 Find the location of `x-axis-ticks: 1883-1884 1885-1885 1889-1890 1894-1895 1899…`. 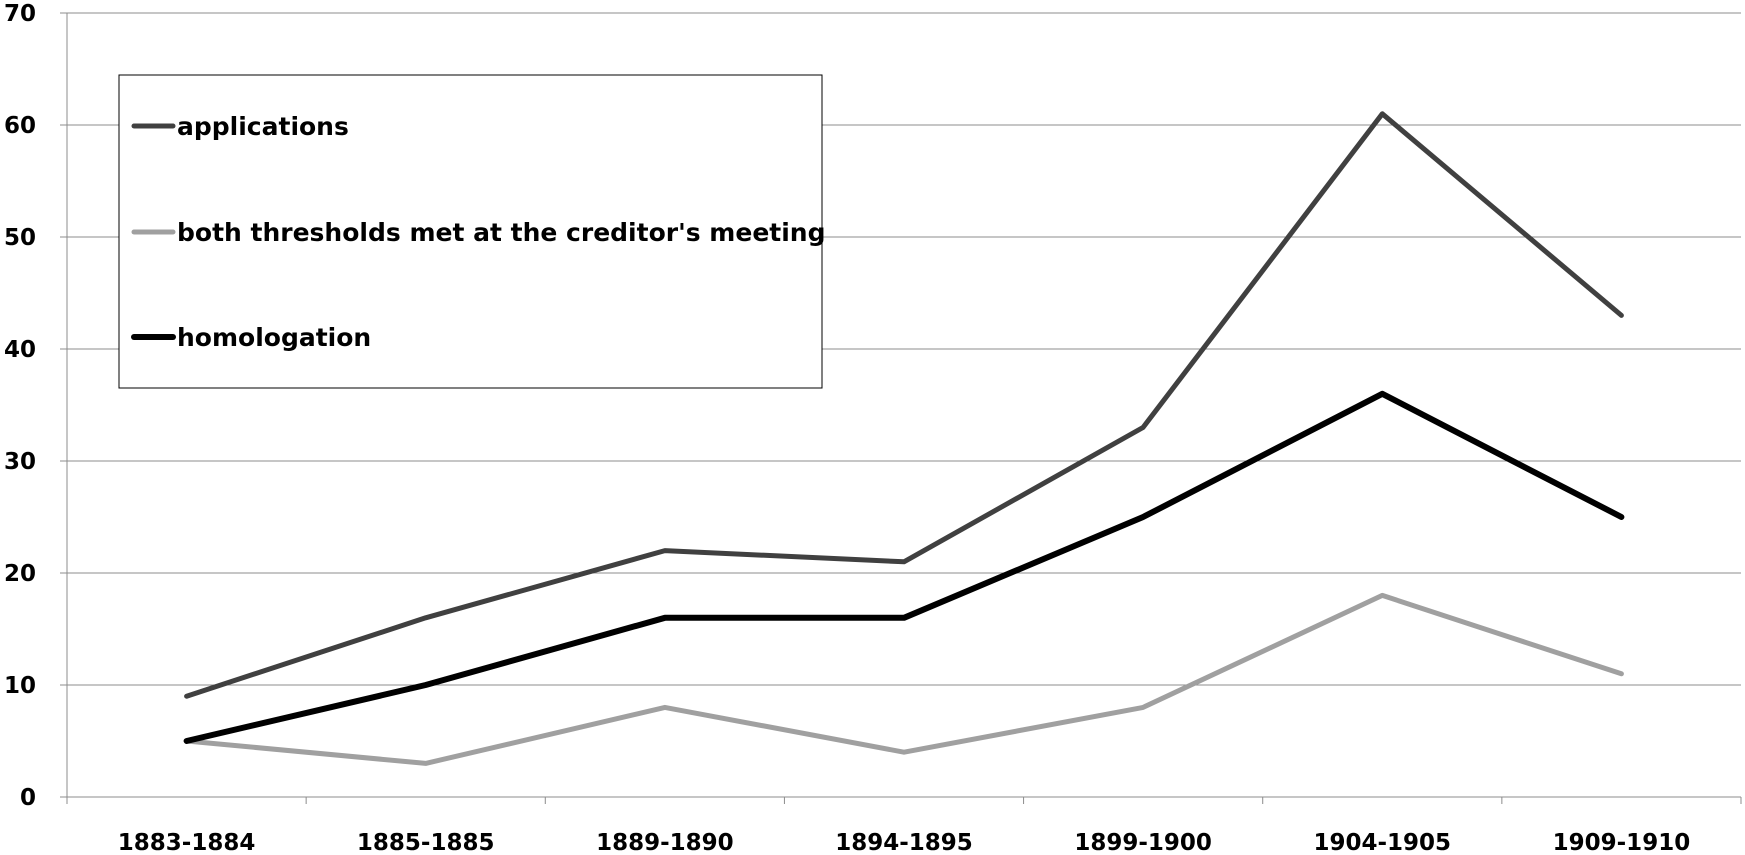

x-axis-ticks: 1883-1884 1885-1885 1889-1890 1894-1895 1899… is located at coordinates (904, 826).